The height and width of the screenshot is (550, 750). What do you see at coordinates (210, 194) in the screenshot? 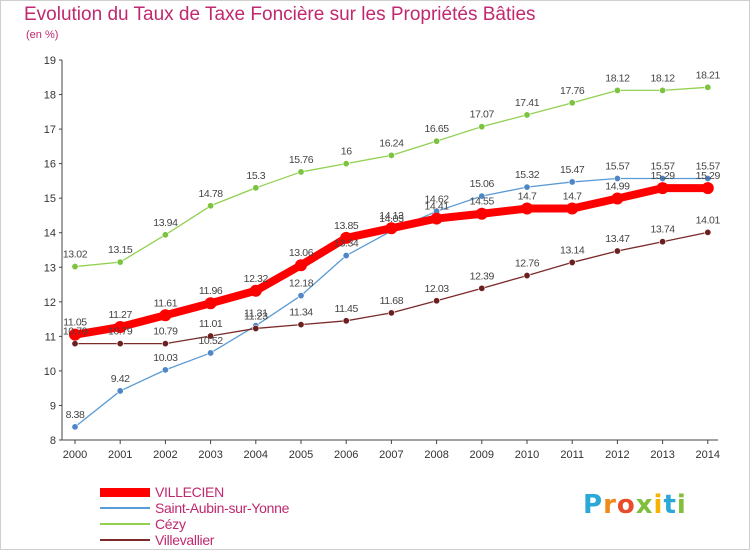
I see `data-label: 14.78` at bounding box center [210, 194].